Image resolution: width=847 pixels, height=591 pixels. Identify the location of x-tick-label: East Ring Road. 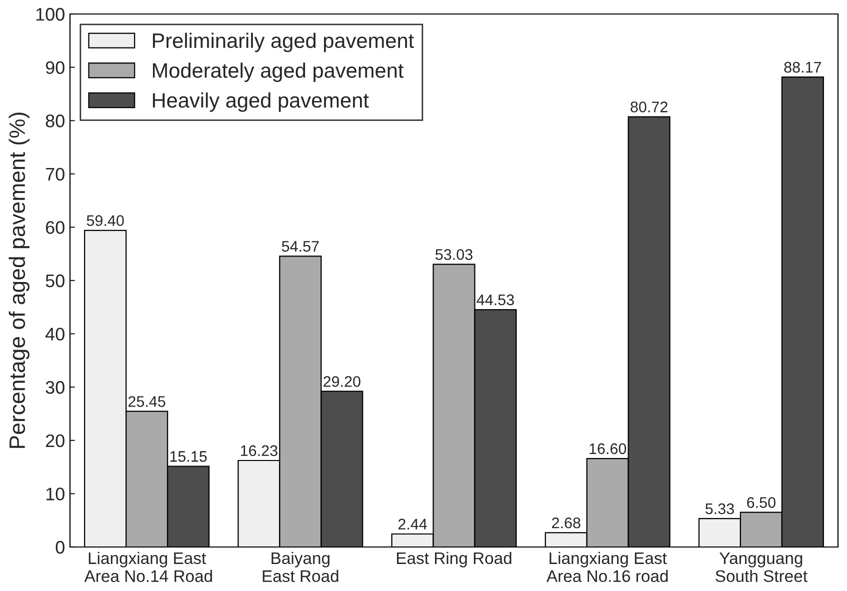
(454, 560).